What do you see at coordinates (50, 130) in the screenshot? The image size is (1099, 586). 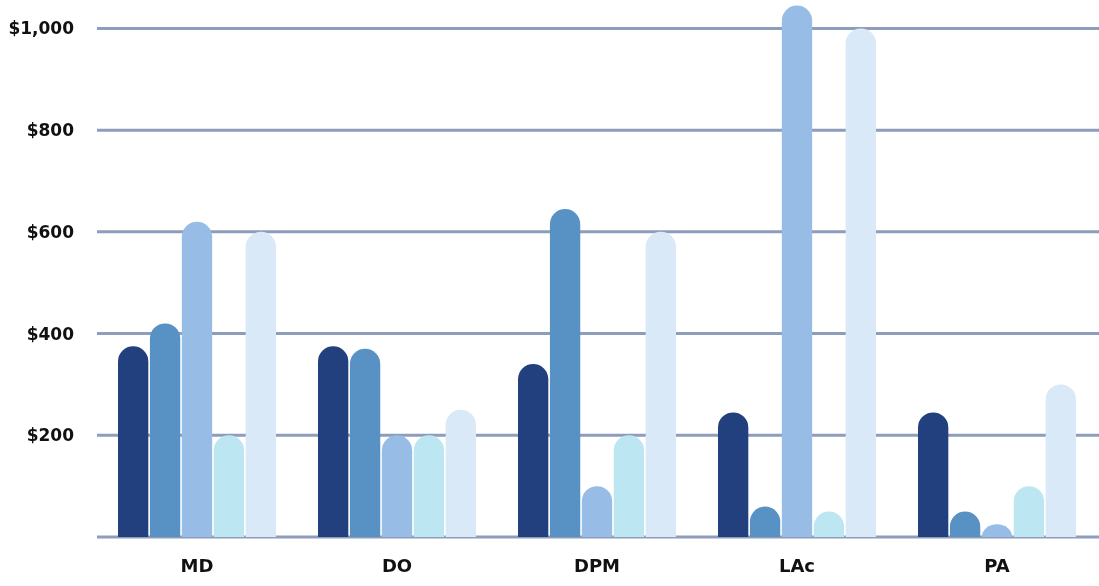 I see `y-tick-label: $800` at bounding box center [50, 130].